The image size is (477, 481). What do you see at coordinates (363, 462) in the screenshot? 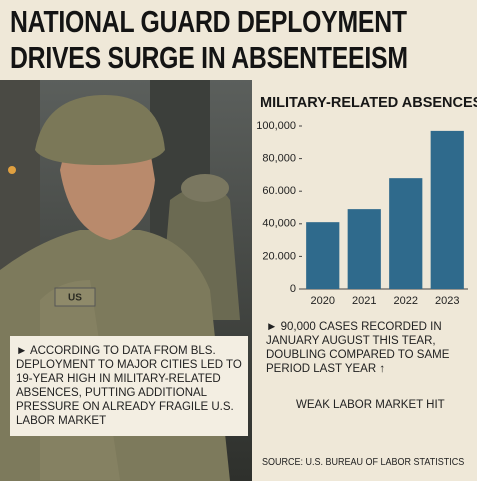
I see `source: SOURCE: U.S. BUREAU OF LABOR STATISTICS` at bounding box center [363, 462].